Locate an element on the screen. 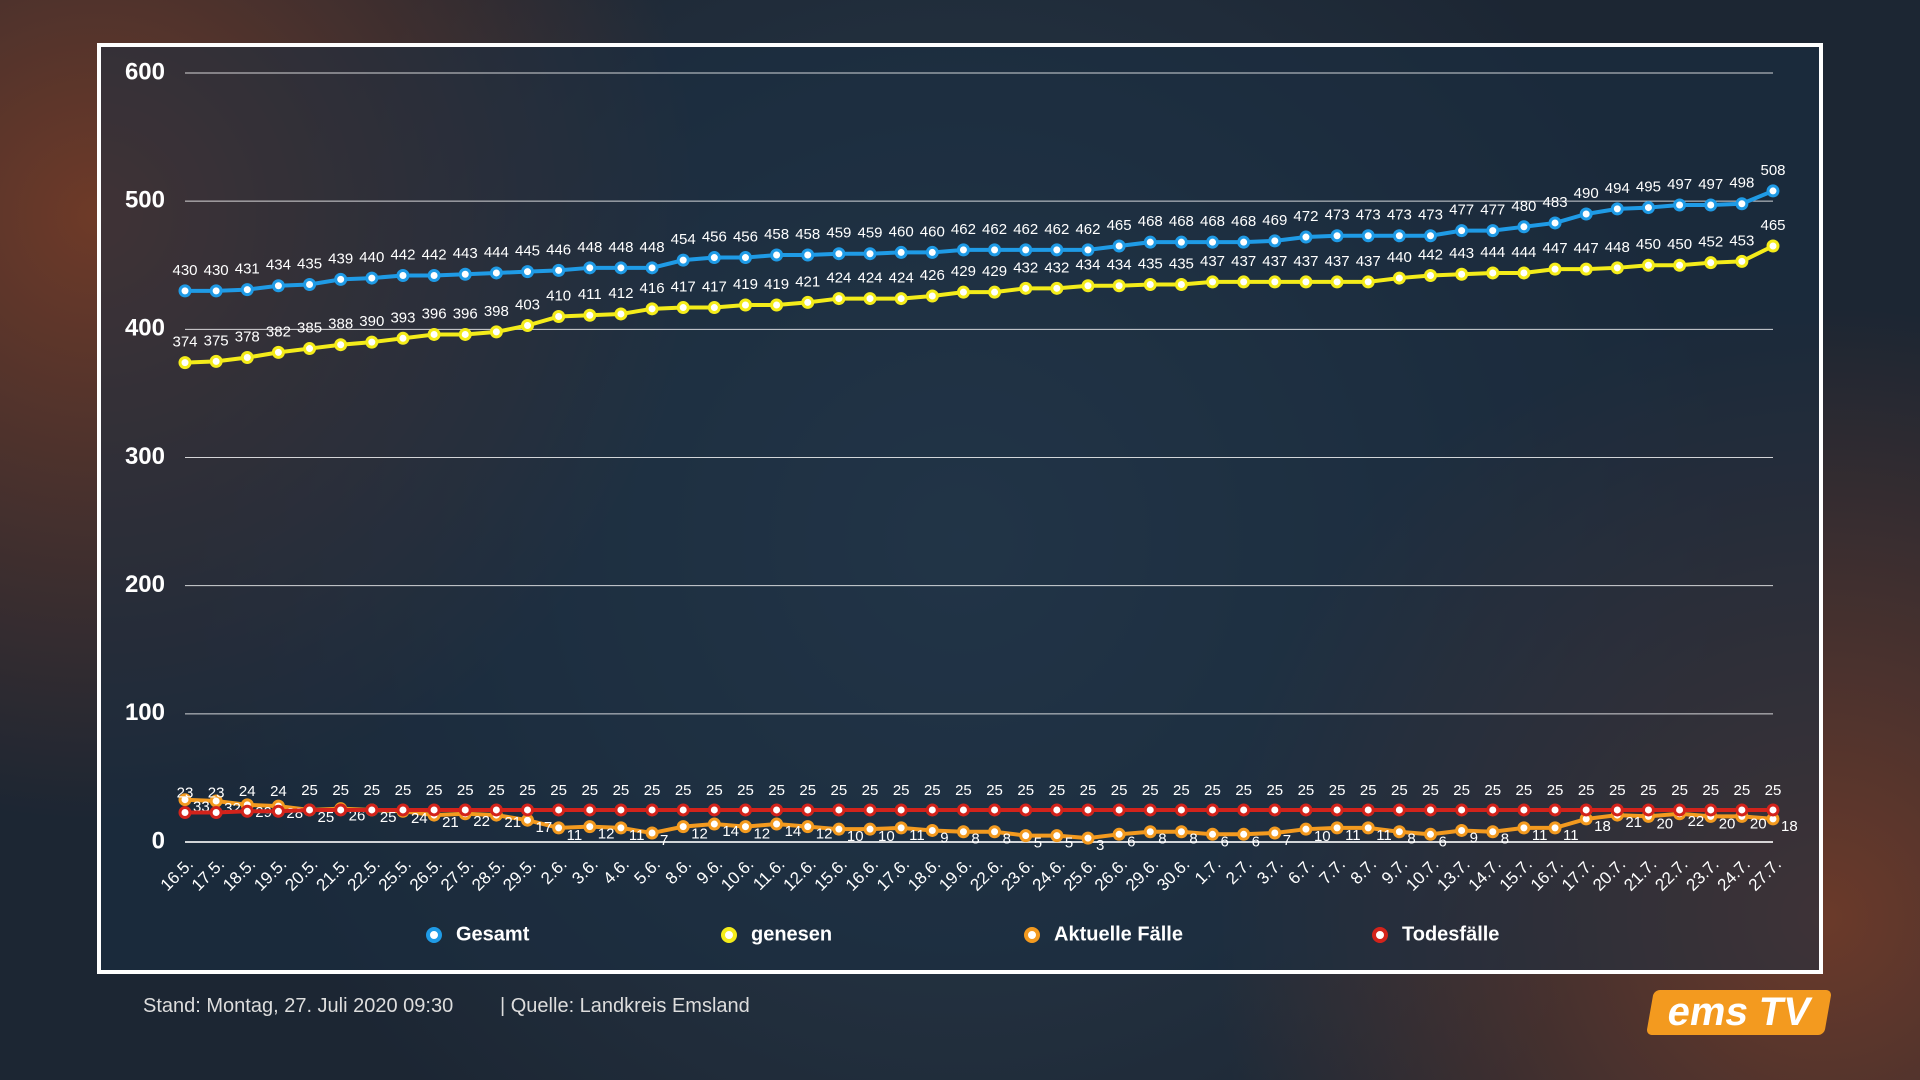  data-label: 393 is located at coordinates (402, 317).